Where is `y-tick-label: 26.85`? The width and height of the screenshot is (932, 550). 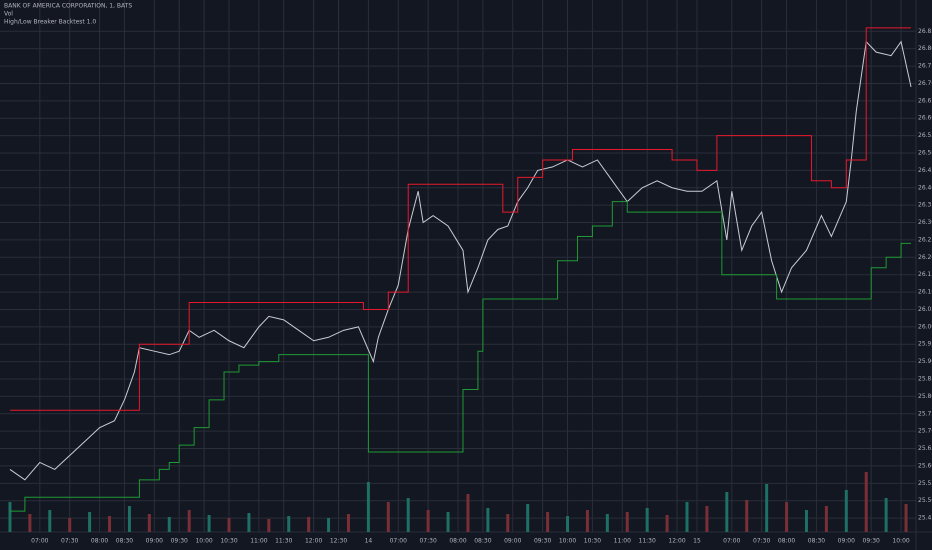 y-tick-label: 26.85 is located at coordinates (925, 31).